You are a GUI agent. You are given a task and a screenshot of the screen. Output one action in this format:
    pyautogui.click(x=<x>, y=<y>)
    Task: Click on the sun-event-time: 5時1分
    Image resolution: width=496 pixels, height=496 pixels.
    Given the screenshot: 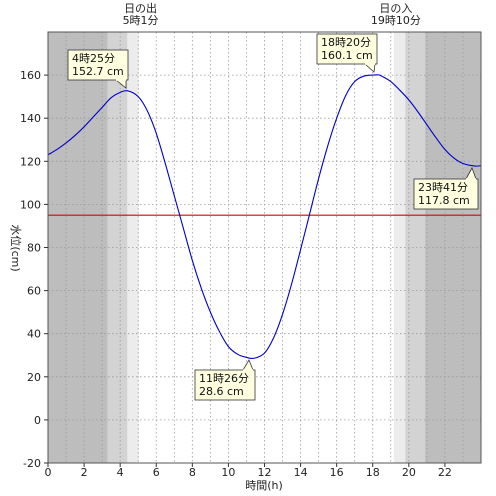 What is the action you would take?
    pyautogui.click(x=141, y=20)
    